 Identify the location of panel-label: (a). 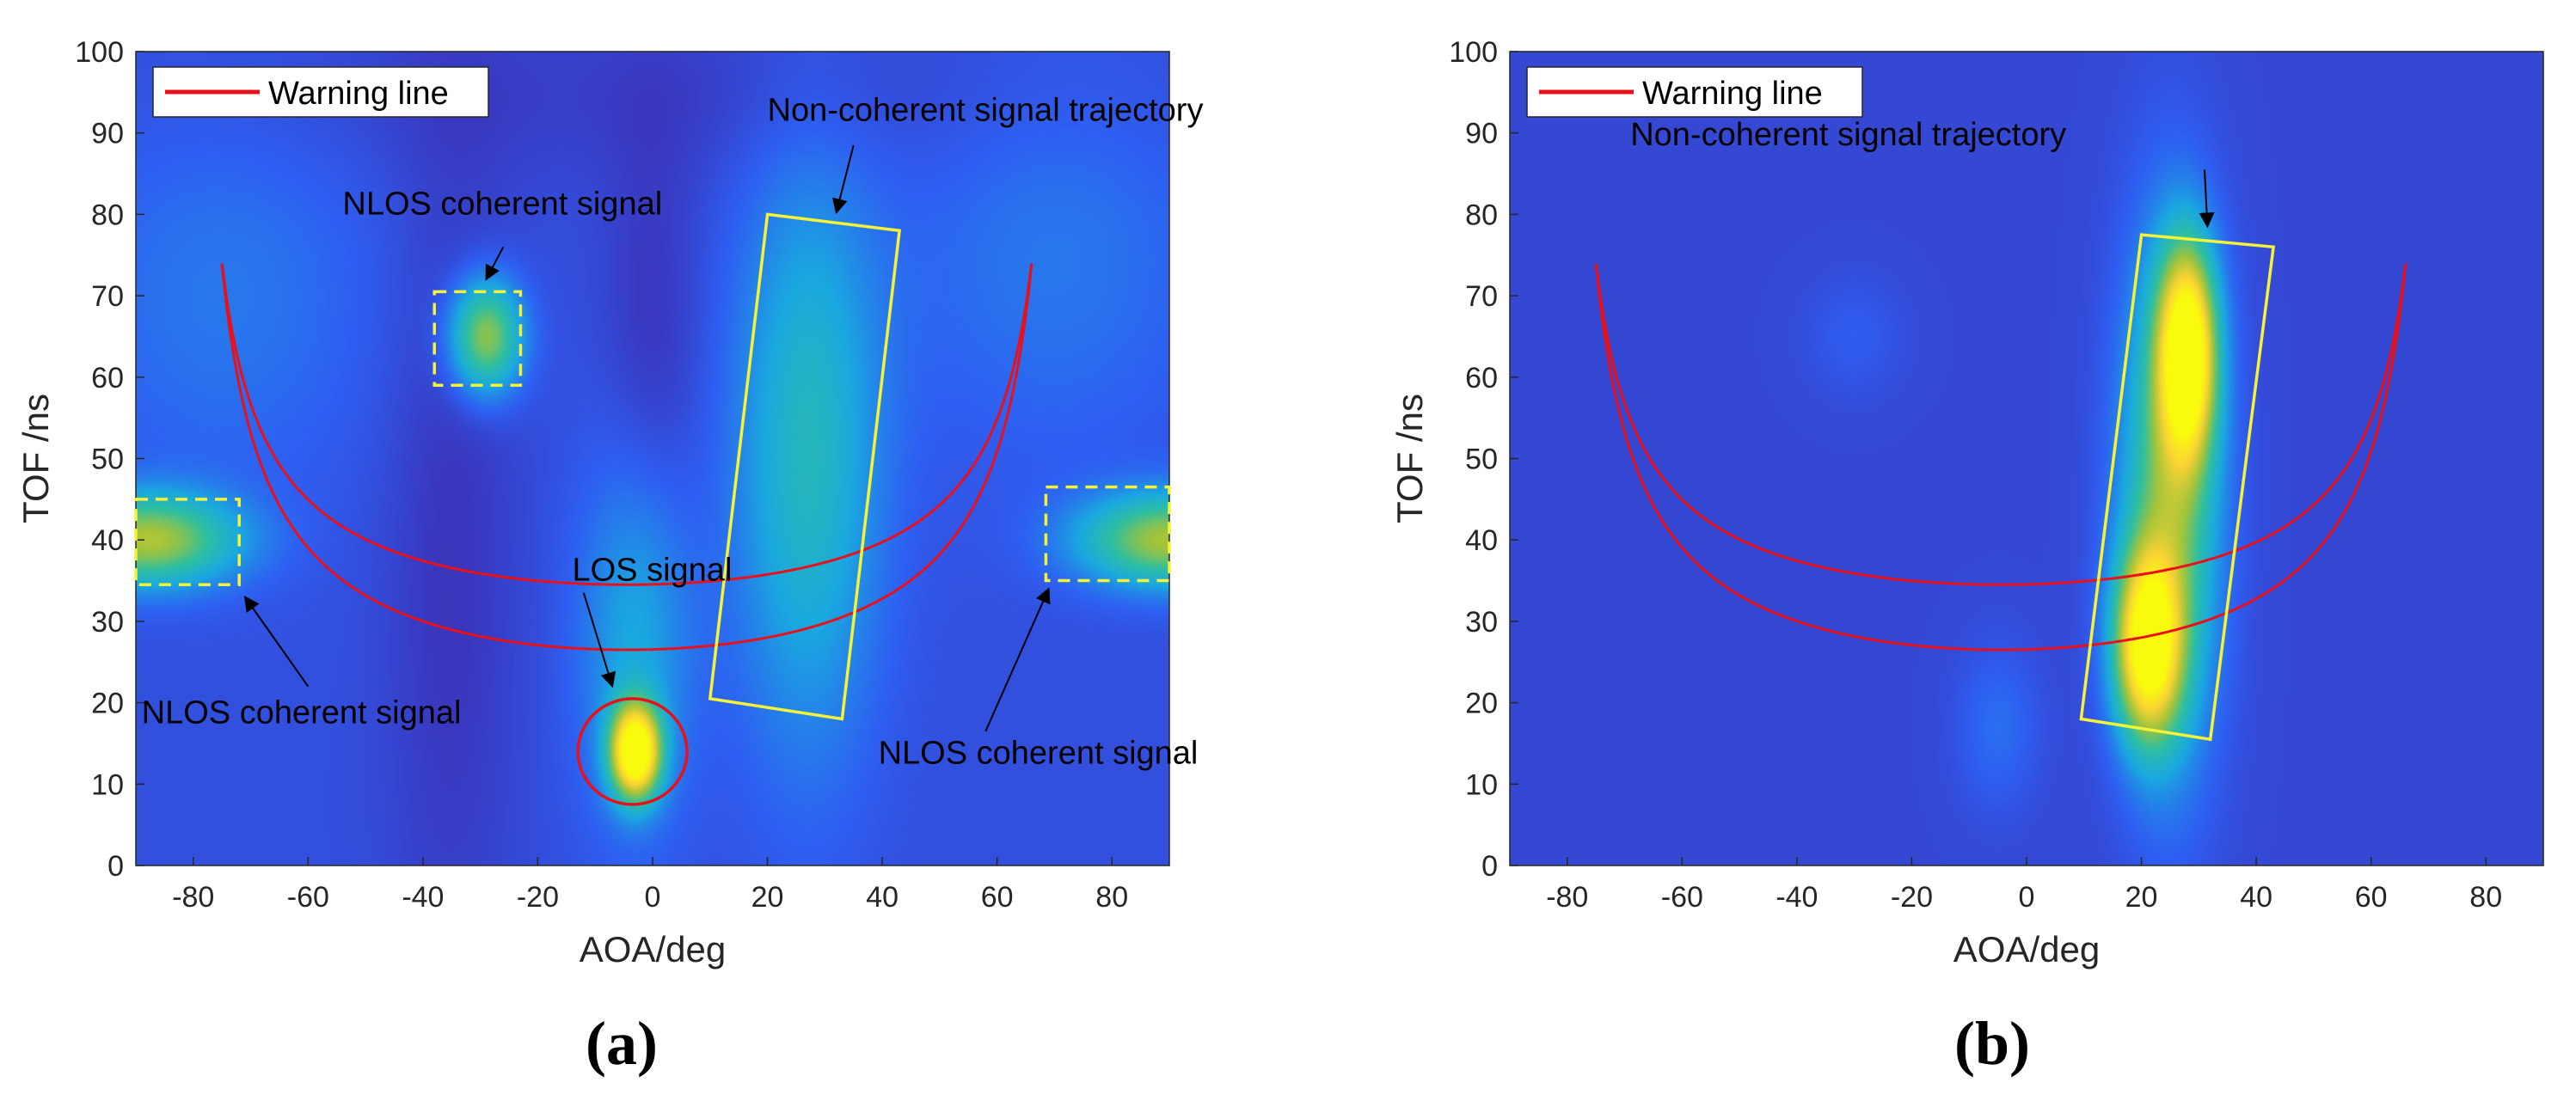
(622, 1043).